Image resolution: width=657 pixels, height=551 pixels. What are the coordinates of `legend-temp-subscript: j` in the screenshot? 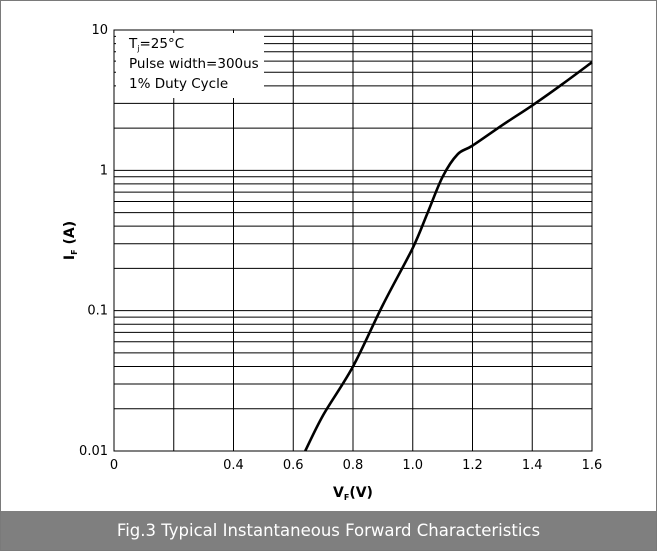 It's located at (137, 48).